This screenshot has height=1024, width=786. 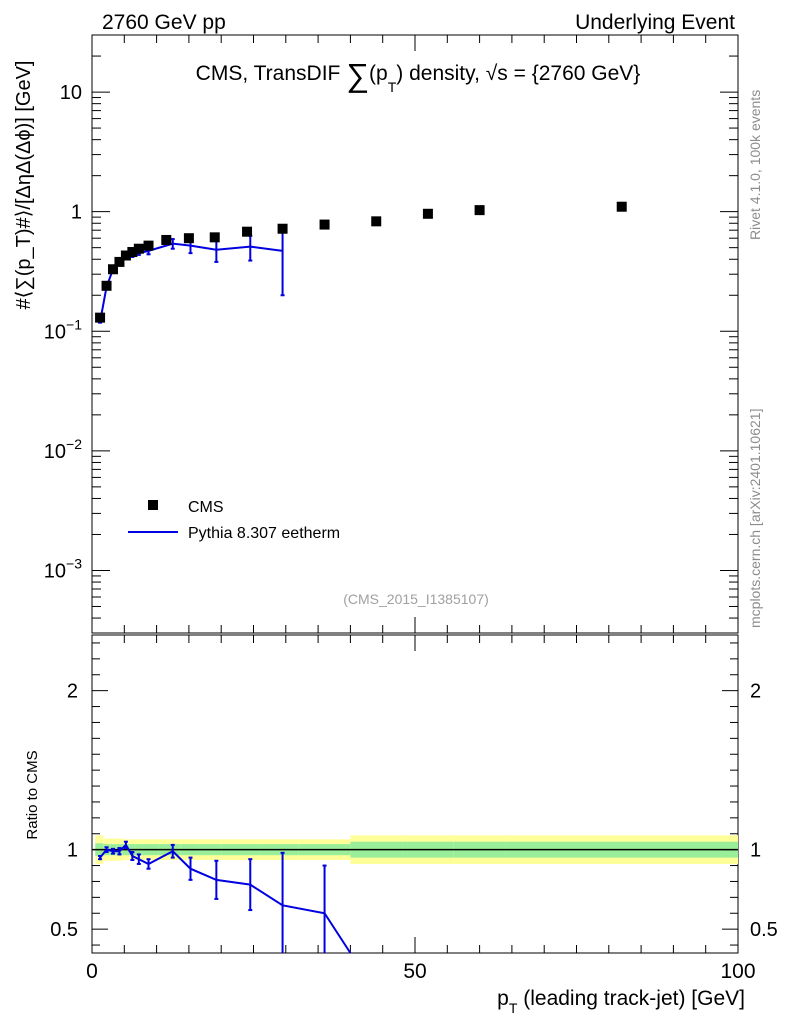 What do you see at coordinates (764, 930) in the screenshot?
I see `ratio-y-tick-label-right: 0.5` at bounding box center [764, 930].